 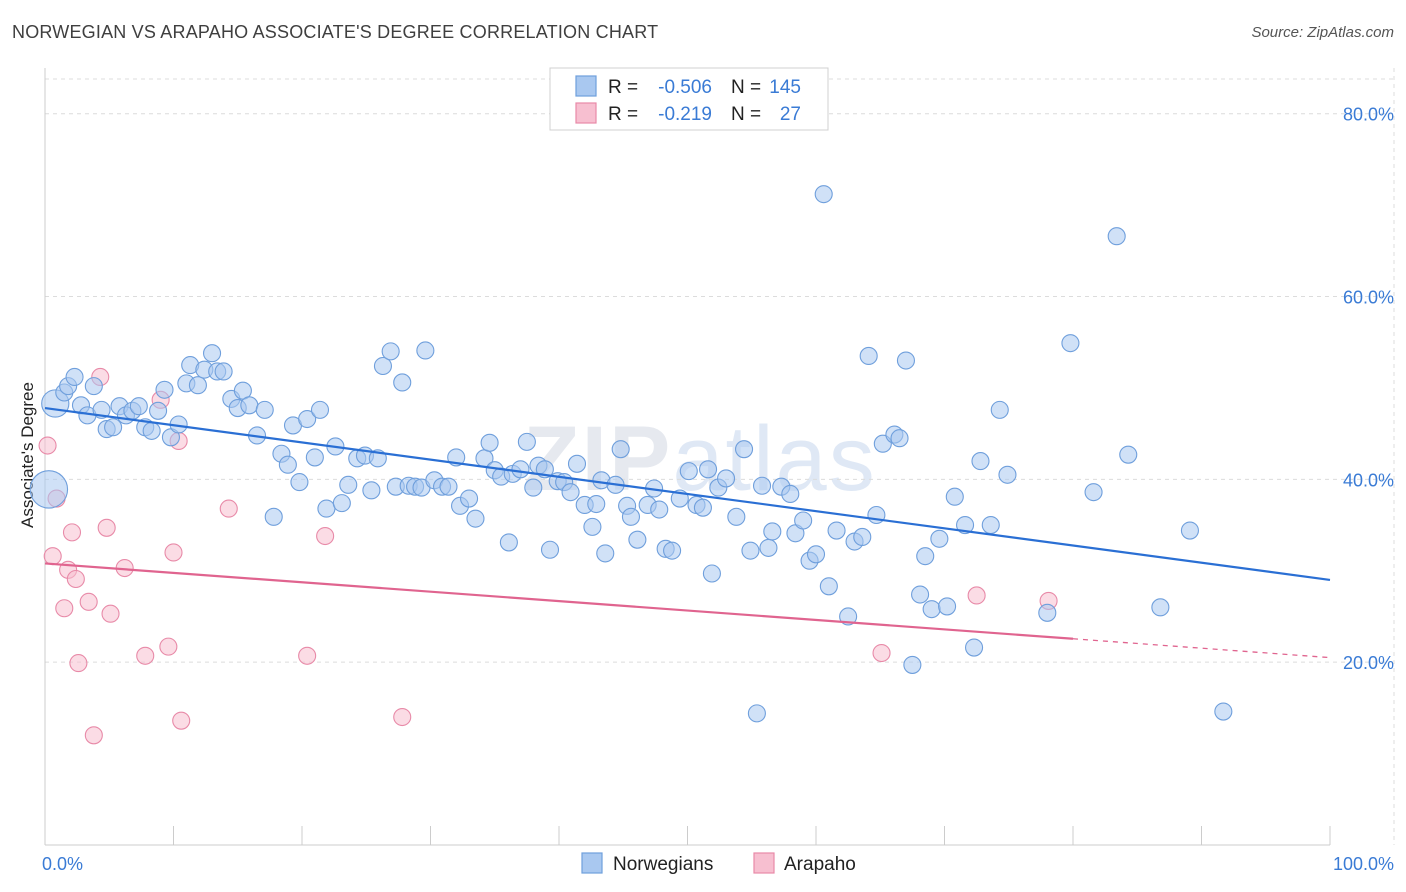 I want to click on legend-n-value-2: 27, so click(x=790, y=114).